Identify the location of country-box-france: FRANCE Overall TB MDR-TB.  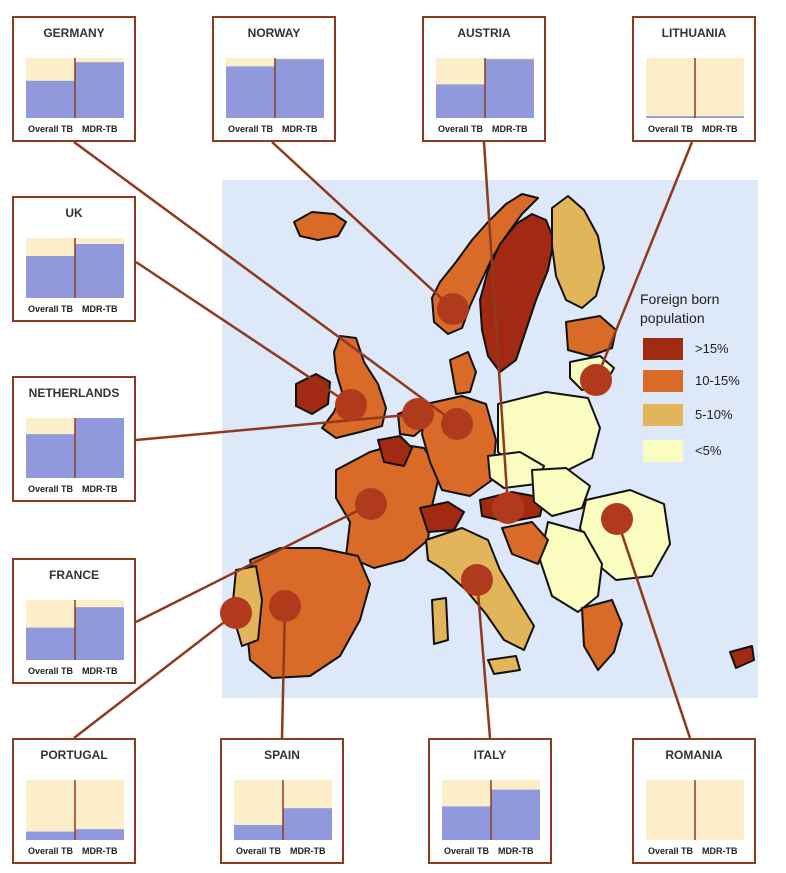
(74, 621).